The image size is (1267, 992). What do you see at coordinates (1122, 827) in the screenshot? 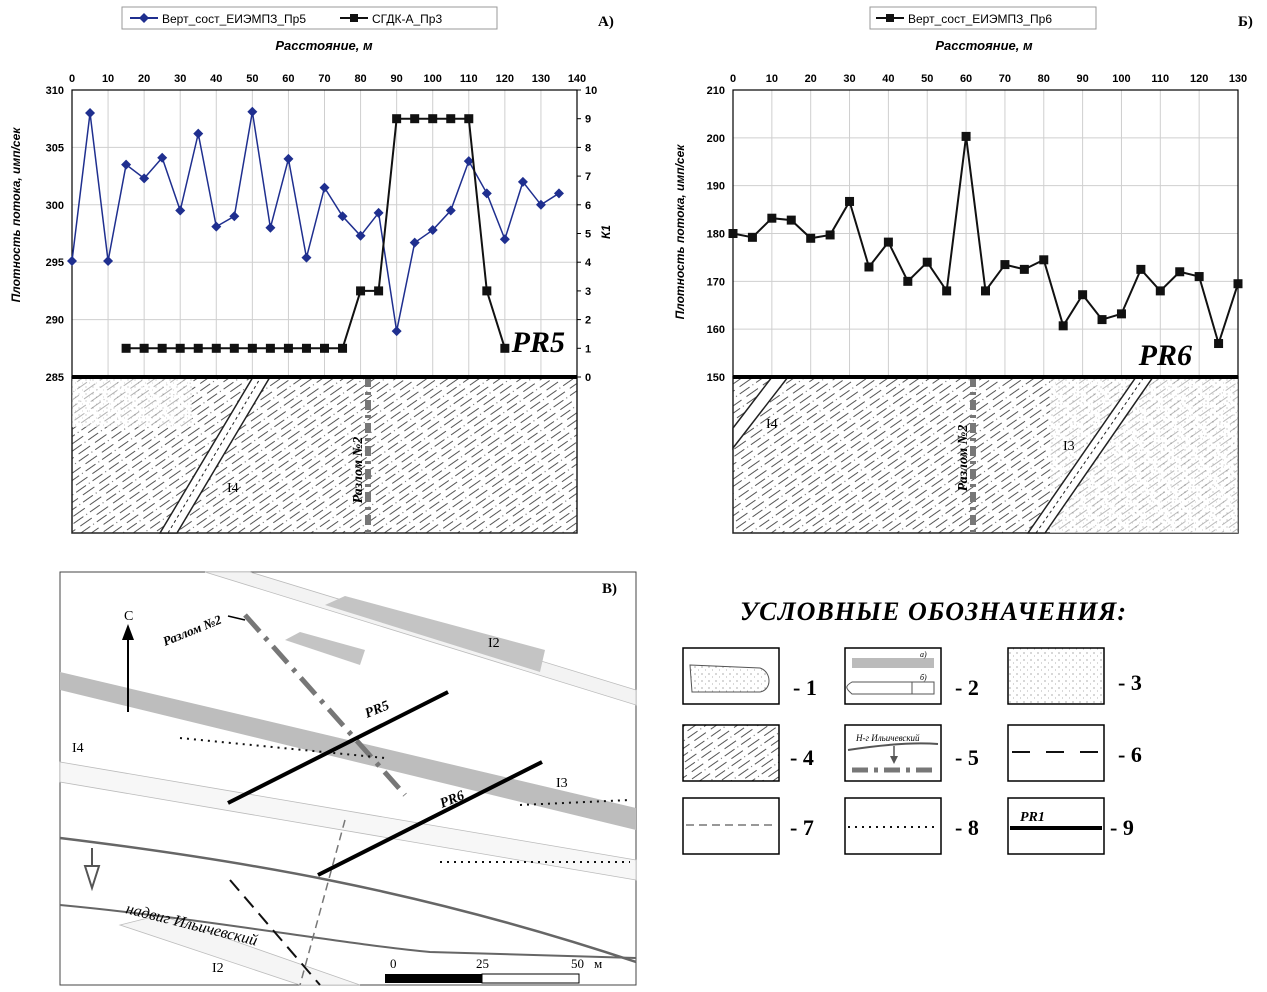
I see `legend-num-9: - 9` at bounding box center [1122, 827].